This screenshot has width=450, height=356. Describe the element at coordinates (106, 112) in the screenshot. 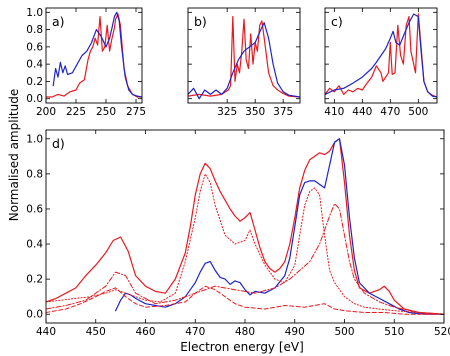

I see `x-tick-label: 250` at that location.